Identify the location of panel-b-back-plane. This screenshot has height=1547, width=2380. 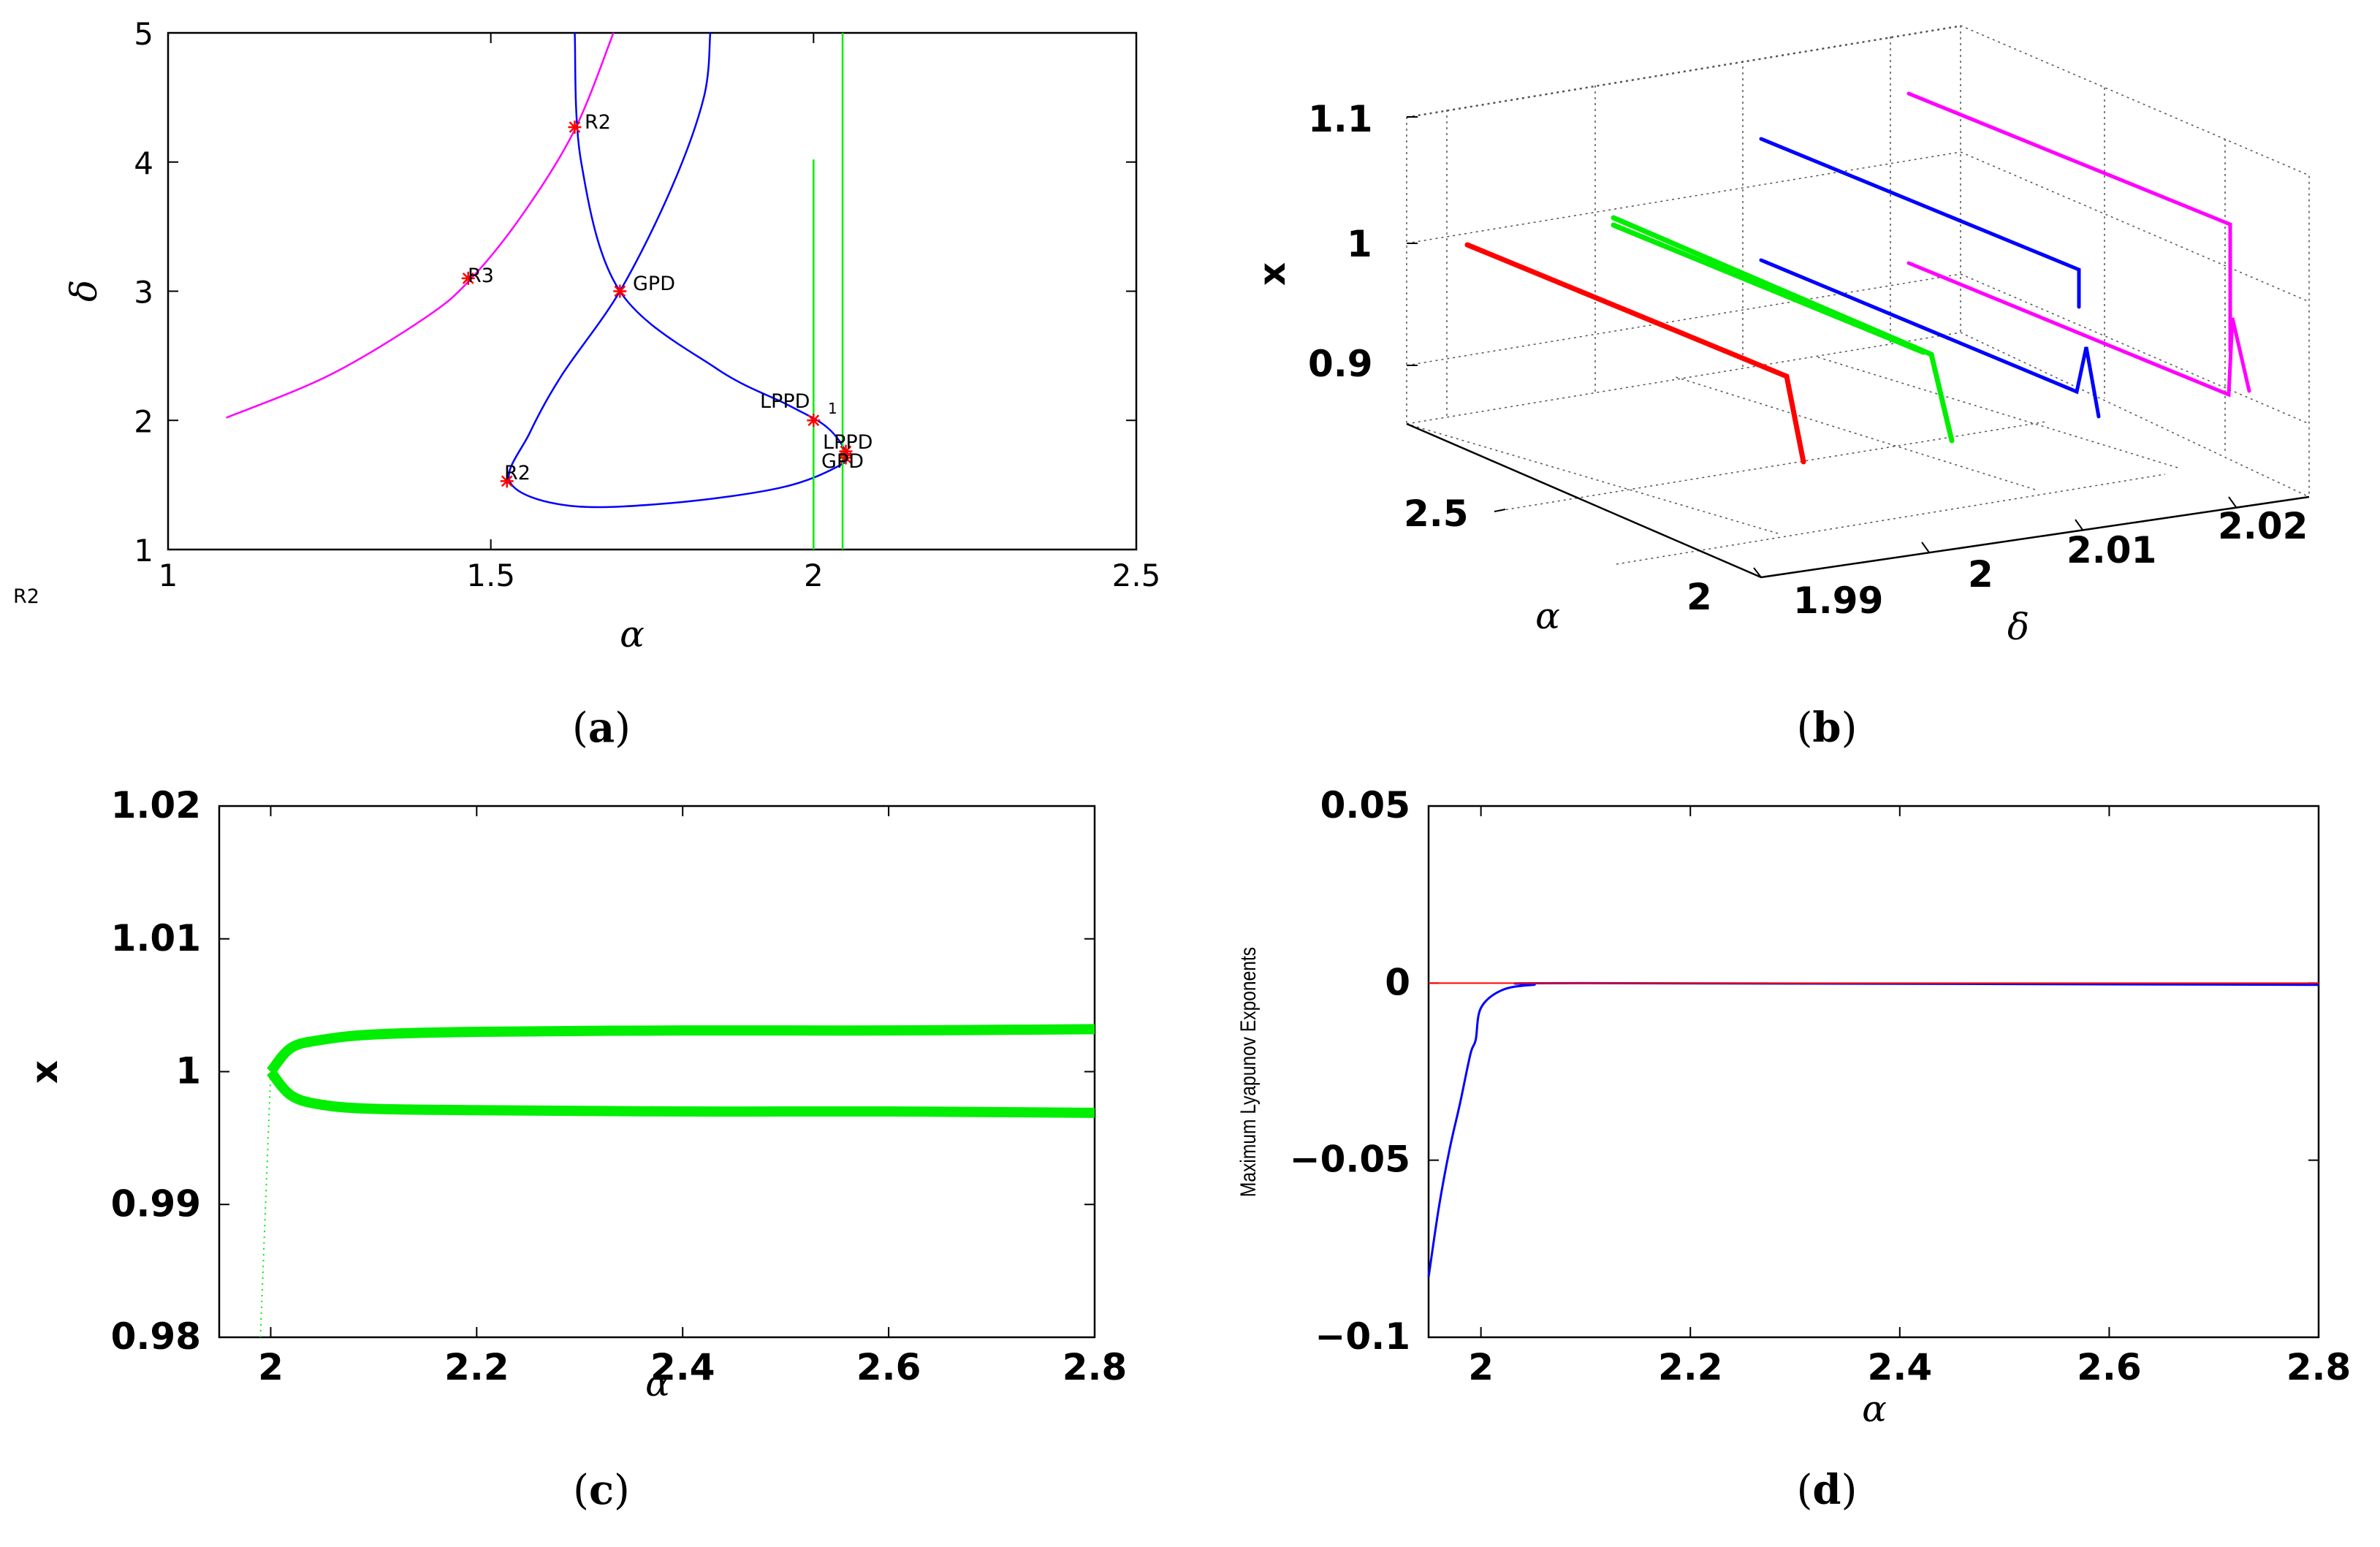
(1858, 261).